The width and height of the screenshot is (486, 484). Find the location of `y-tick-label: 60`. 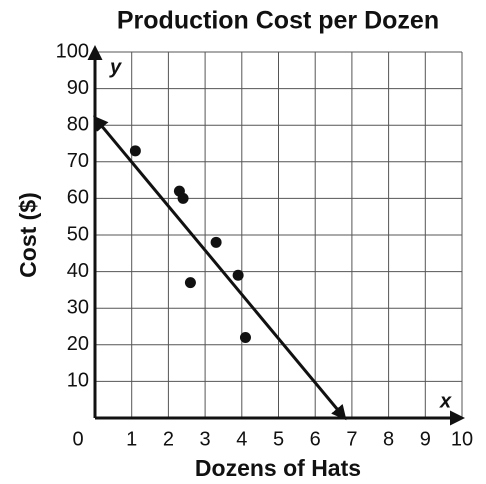

y-tick-label: 60 is located at coordinates (78, 198).